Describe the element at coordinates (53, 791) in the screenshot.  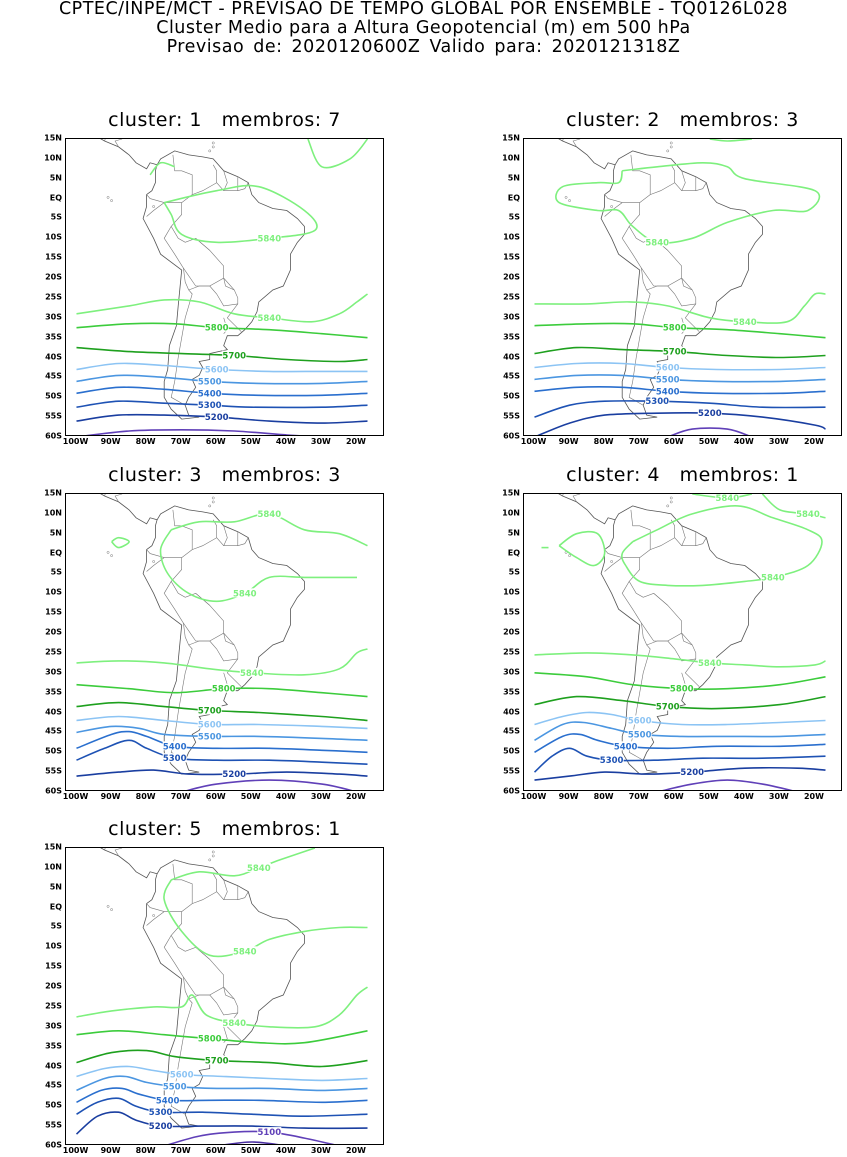
I see `latitude-tick-label: 60S` at that location.